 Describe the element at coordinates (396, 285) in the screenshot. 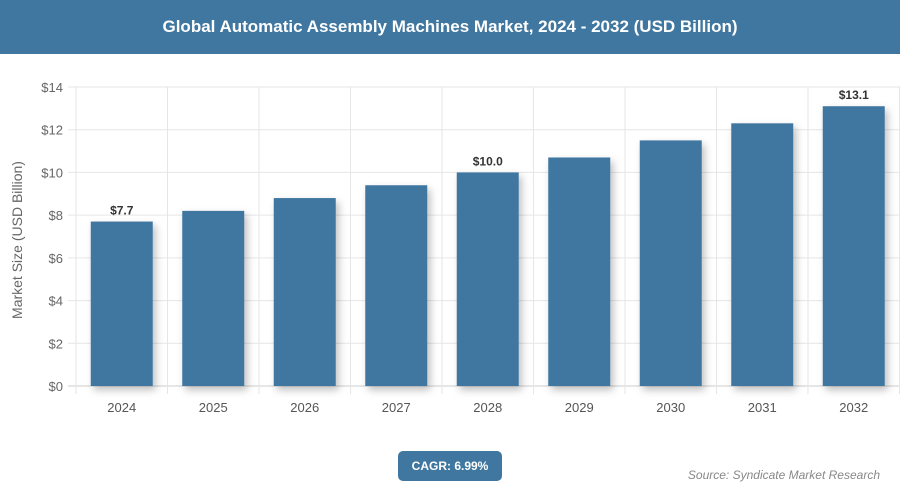

I see `bar-2027` at that location.